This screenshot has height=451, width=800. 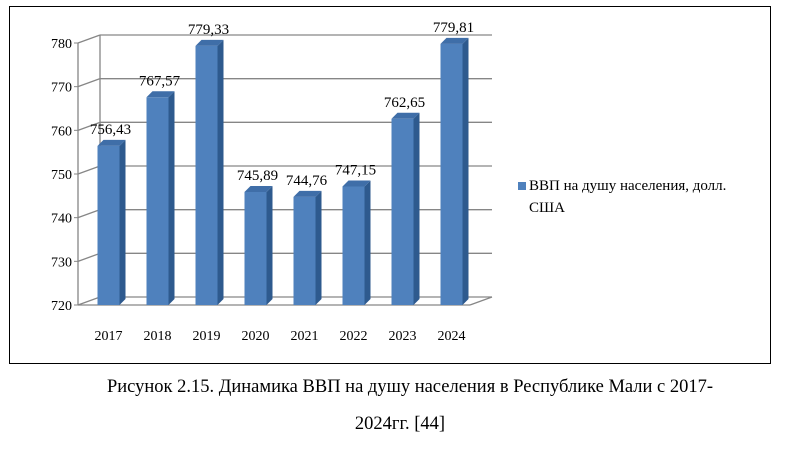 What do you see at coordinates (354, 336) in the screenshot?
I see `x-tick-label-2022: 2022` at bounding box center [354, 336].